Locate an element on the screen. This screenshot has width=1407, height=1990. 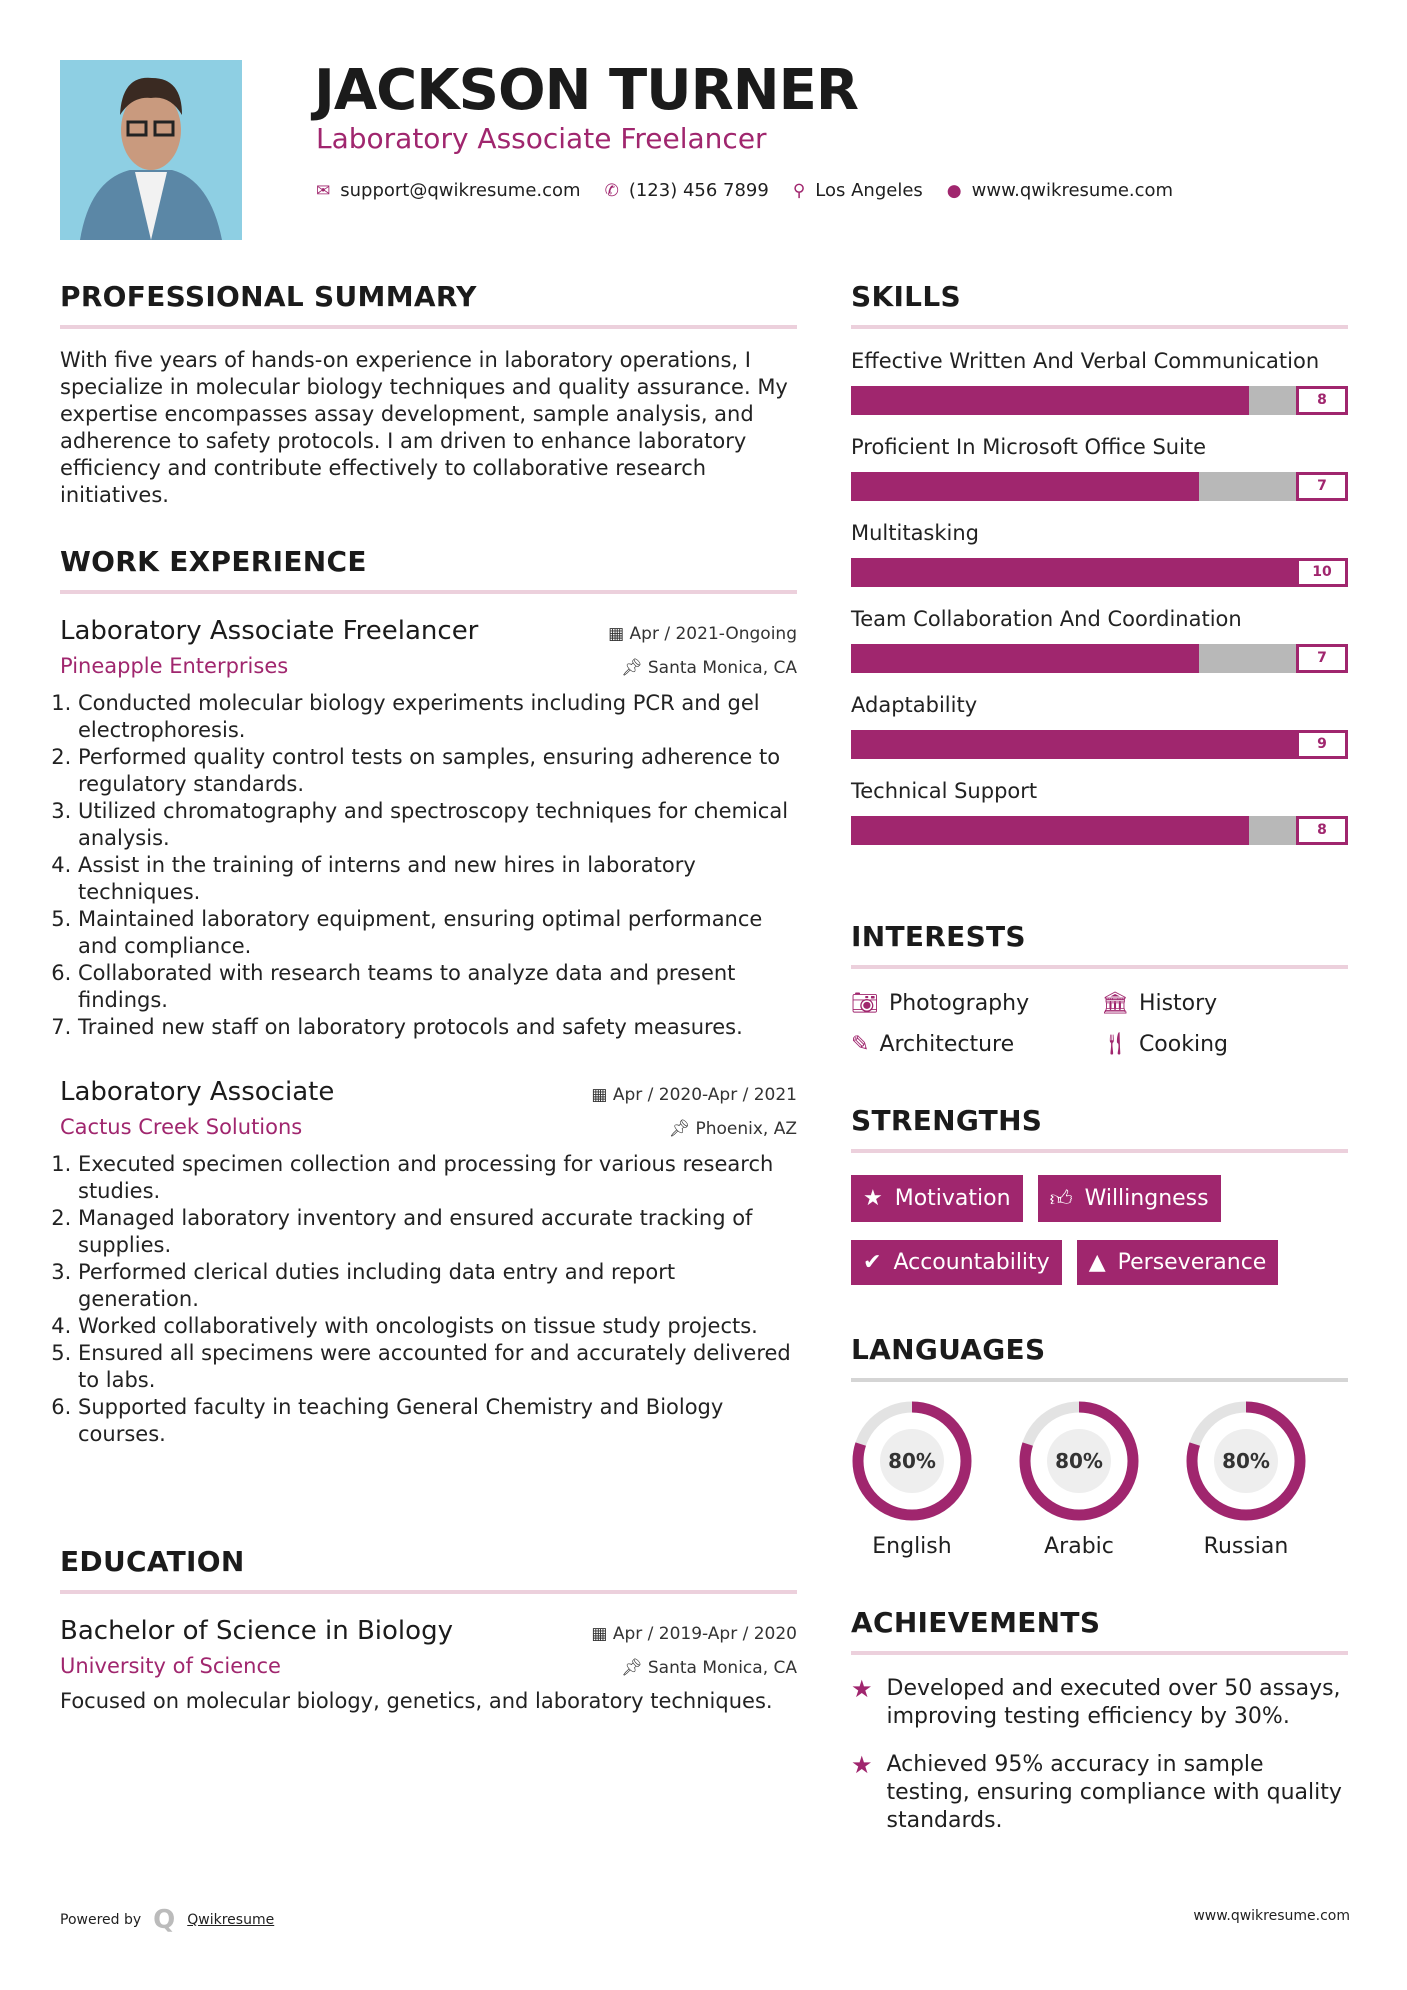
skill-bar: 9 is located at coordinates (1099, 744).